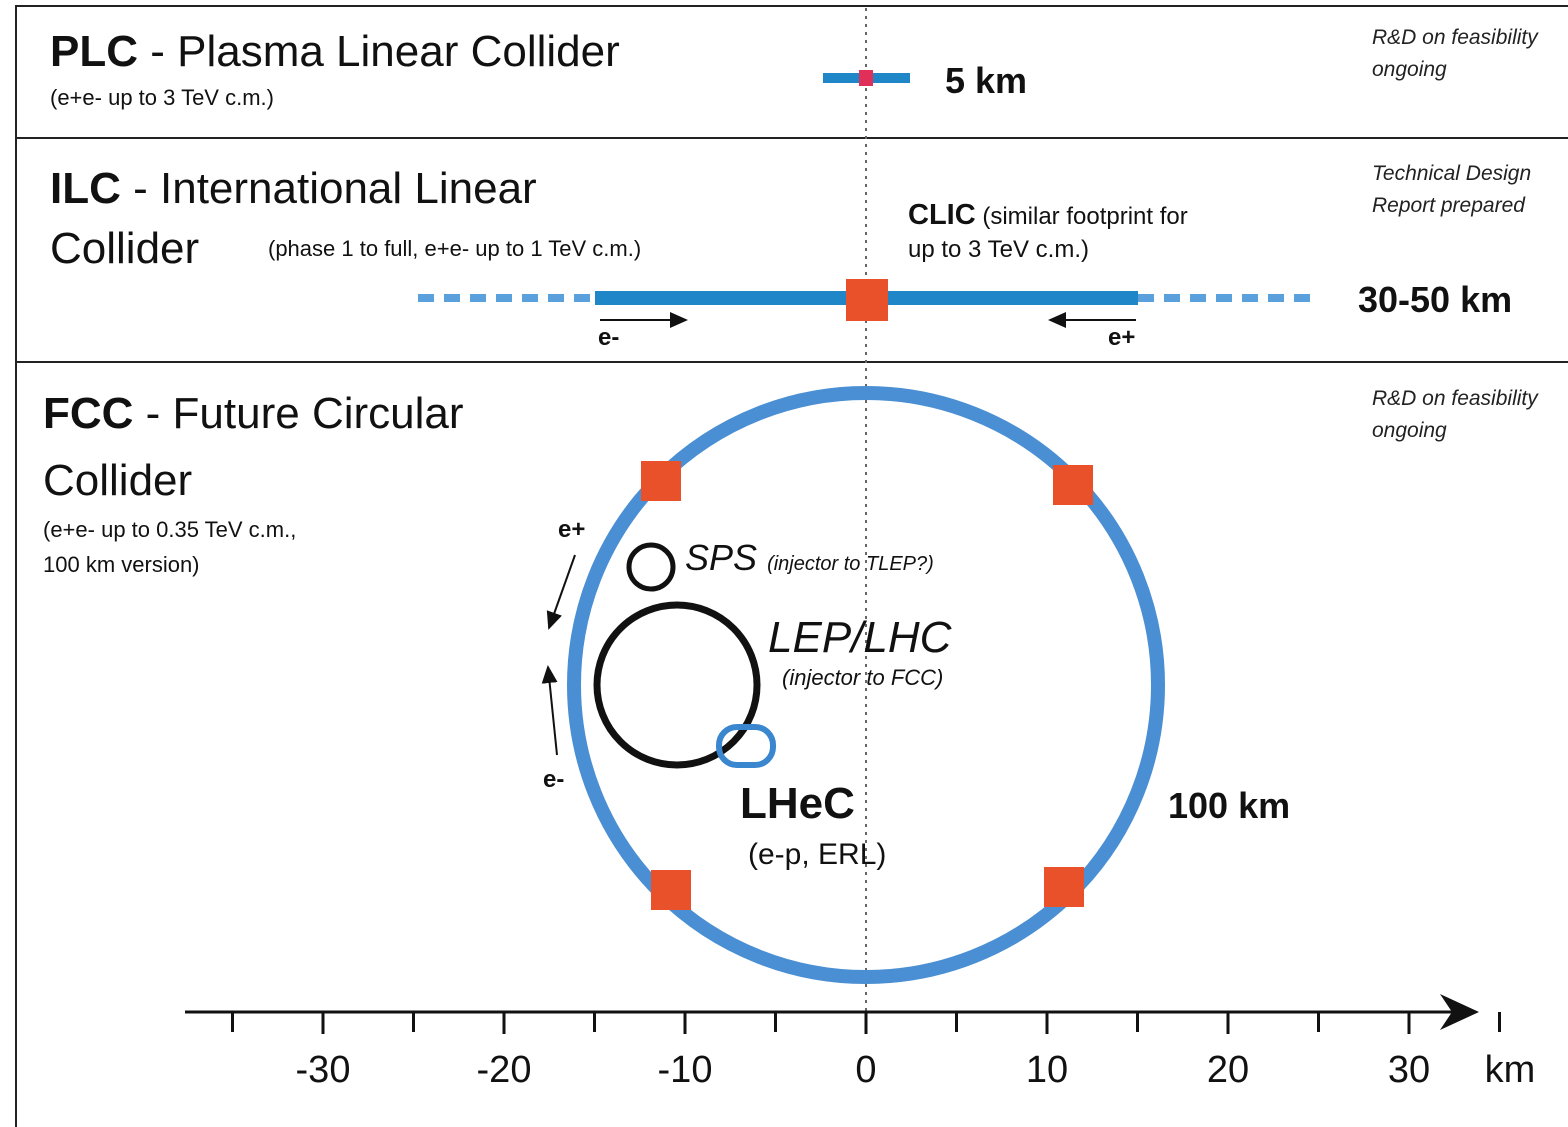 This screenshot has height=1127, width=1568. I want to click on panel-title: FCC - Future Circular, so click(253, 413).